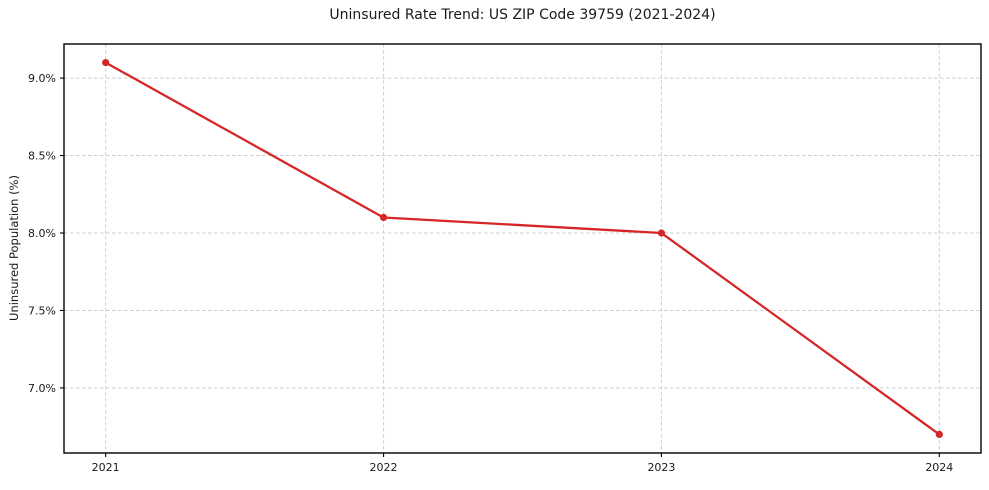 This screenshot has height=490, width=989. What do you see at coordinates (42, 233) in the screenshot?
I see `y-tick-label: 8.0%` at bounding box center [42, 233].